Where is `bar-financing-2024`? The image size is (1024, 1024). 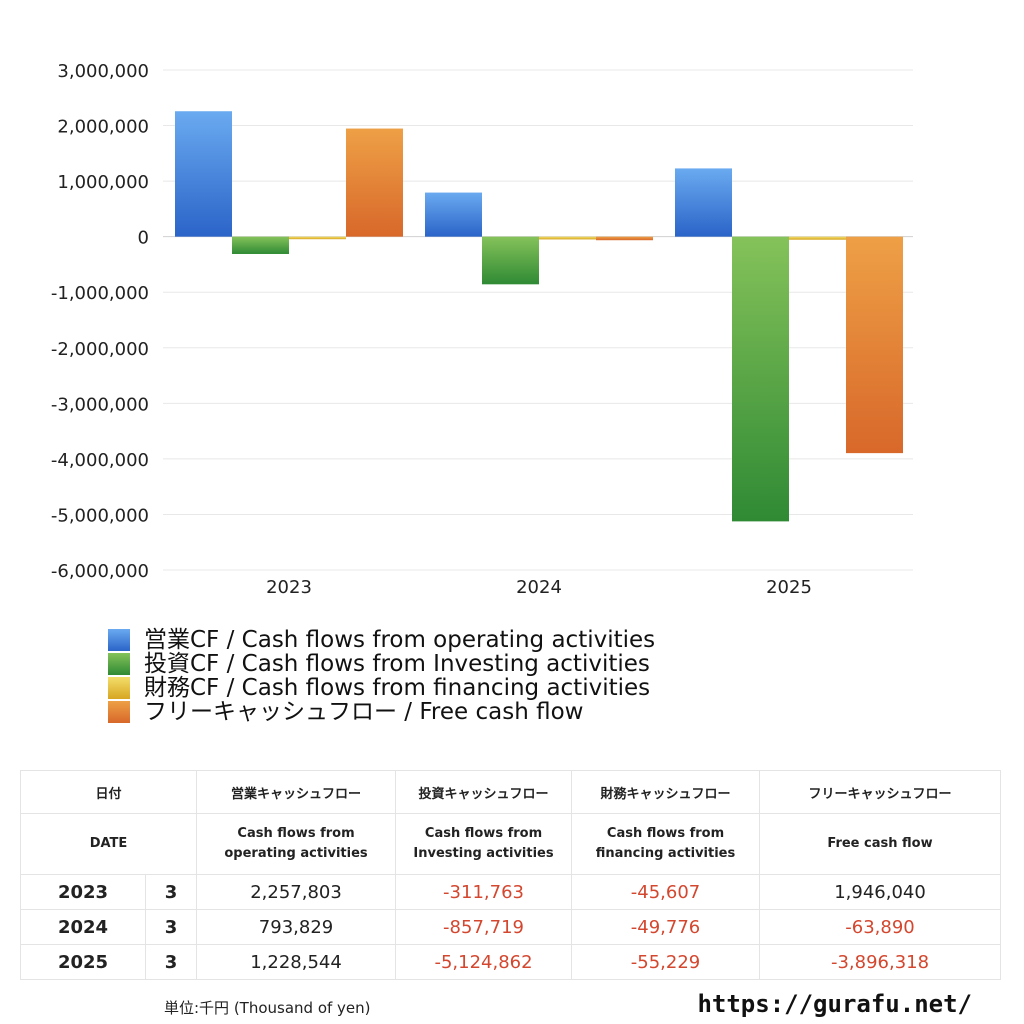 bar-financing-2024 is located at coordinates (567, 238).